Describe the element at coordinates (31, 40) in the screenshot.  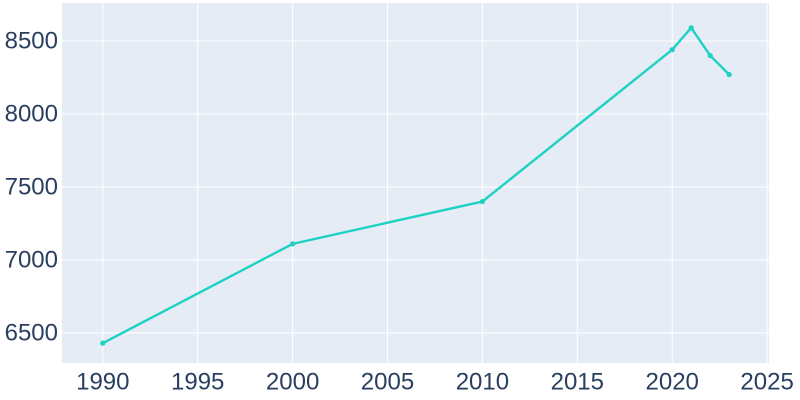
I see `y-tick-label: 8500` at that location.